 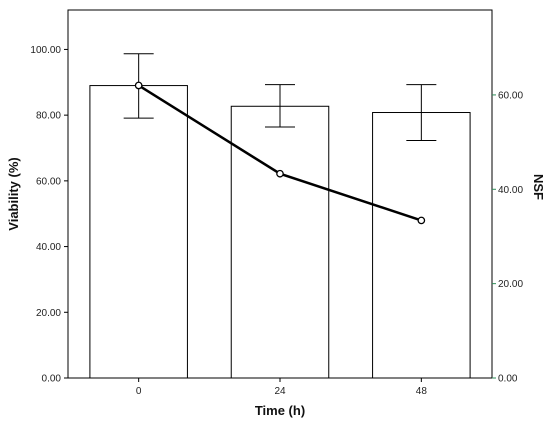 What do you see at coordinates (508, 379) in the screenshot?
I see `y2-tick-label: 0.00` at bounding box center [508, 379].